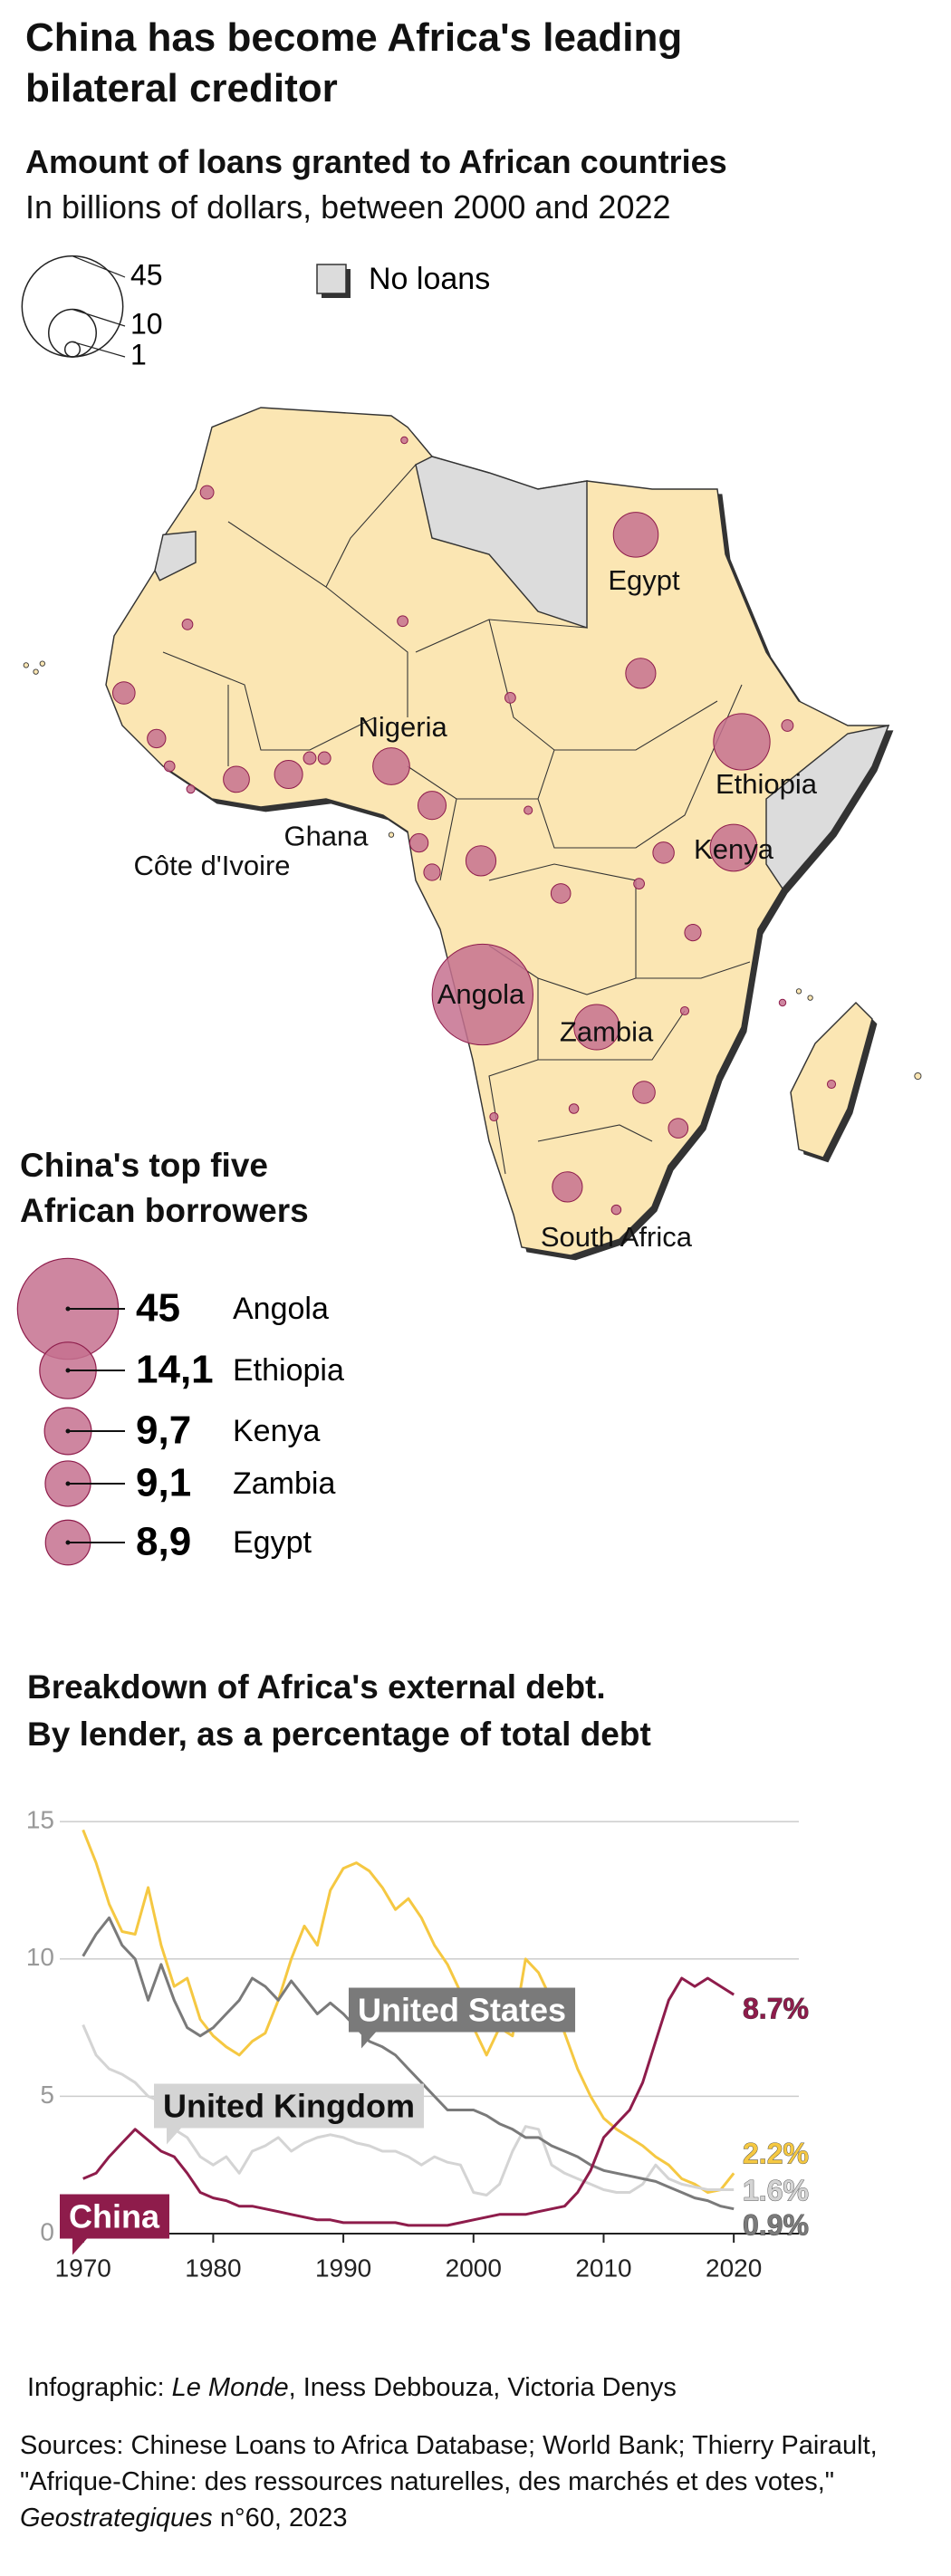 This screenshot has width=951, height=2576. Describe the element at coordinates (644, 580) in the screenshot. I see `country-label: Egypt` at that location.